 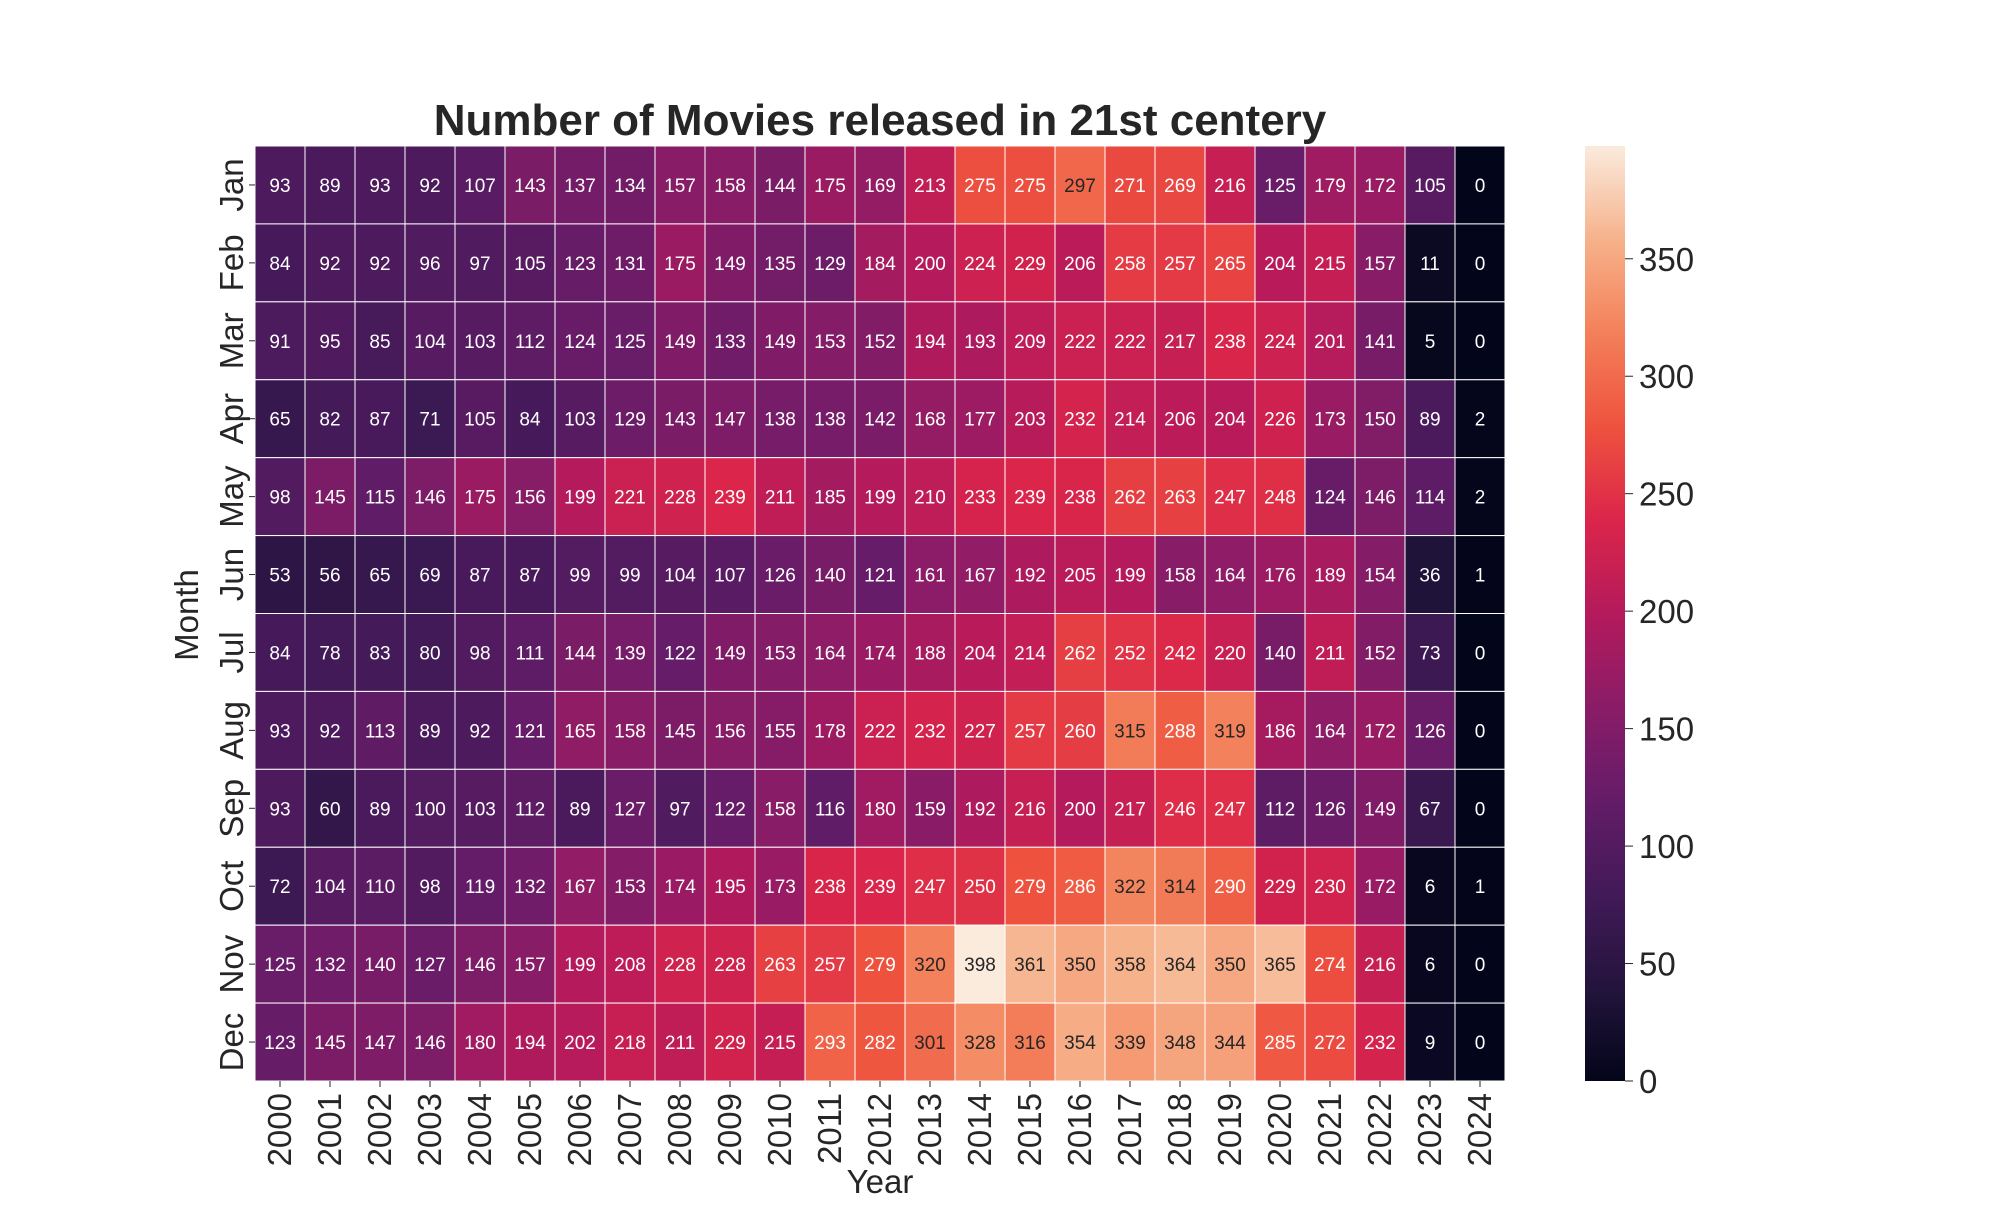 I want to click on cell-value-label: 78, so click(x=329, y=653).